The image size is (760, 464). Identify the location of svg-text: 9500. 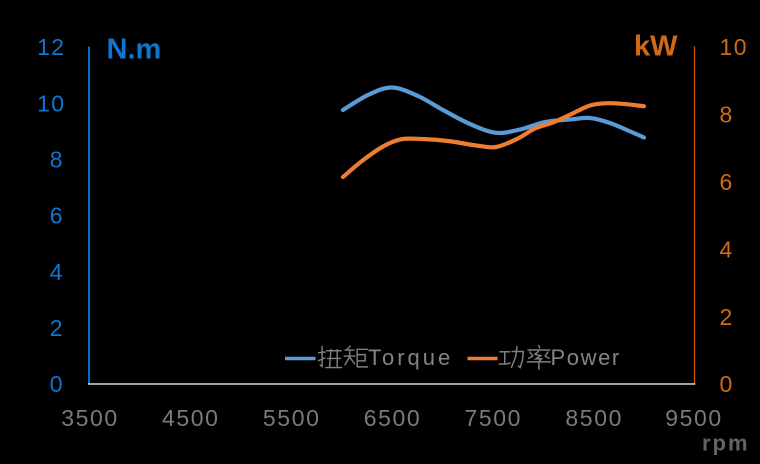
(694, 418).